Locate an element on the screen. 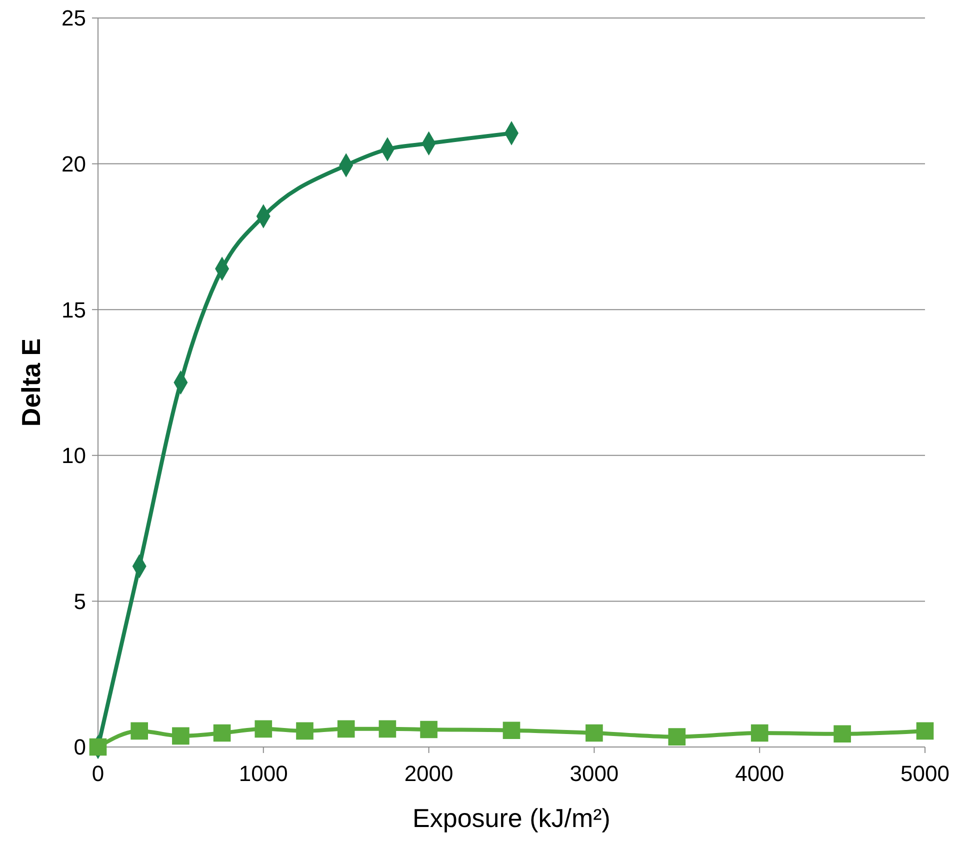 This screenshot has height=841, width=972. x-tick-label: 4000 is located at coordinates (759, 773).